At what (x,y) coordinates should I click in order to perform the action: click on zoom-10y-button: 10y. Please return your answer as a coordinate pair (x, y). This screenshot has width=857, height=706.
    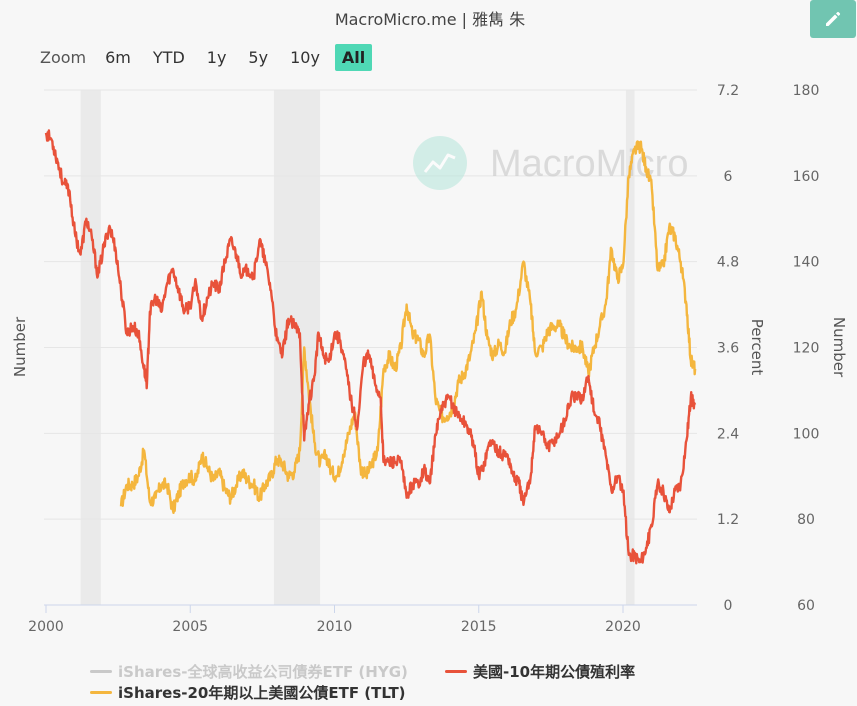
    Looking at the image, I should click on (305, 57).